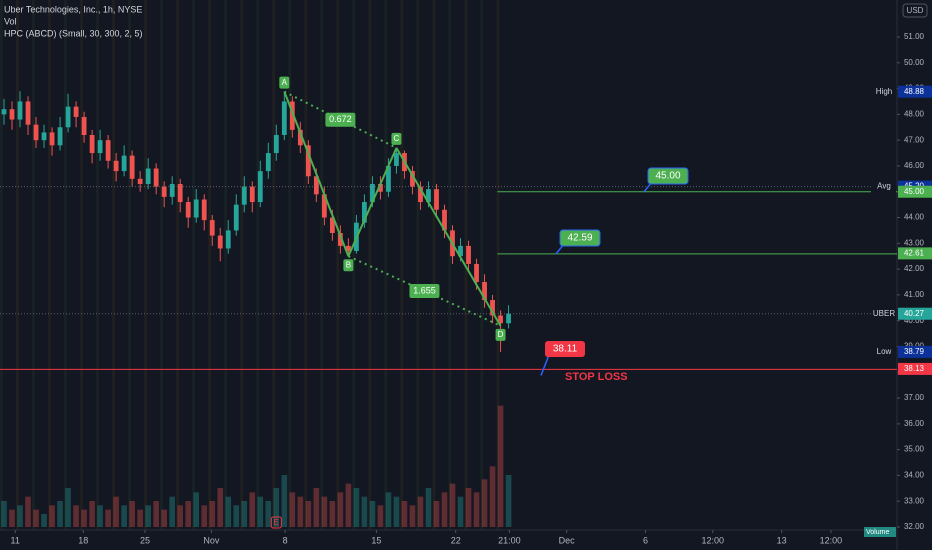 The height and width of the screenshot is (550, 932). What do you see at coordinates (376, 540) in the screenshot?
I see `x-tick-label: 15` at bounding box center [376, 540].